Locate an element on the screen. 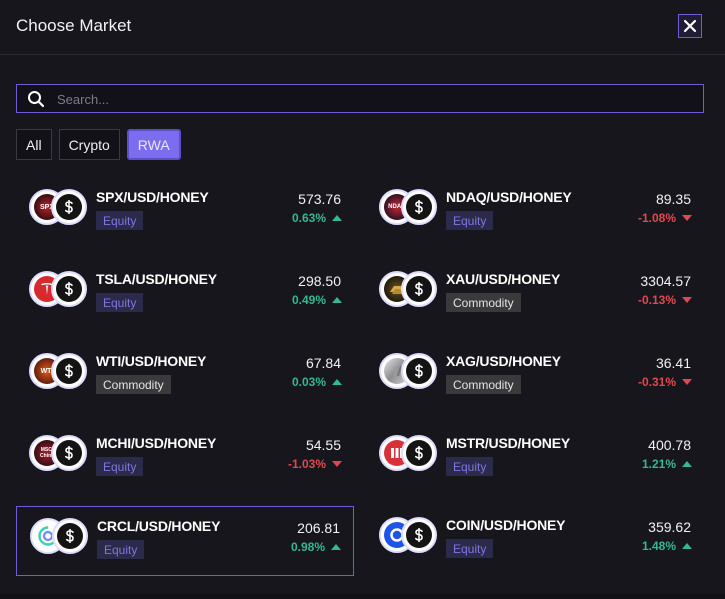 This screenshot has height=599, width=725. price-change: 0.49% is located at coordinates (317, 300).